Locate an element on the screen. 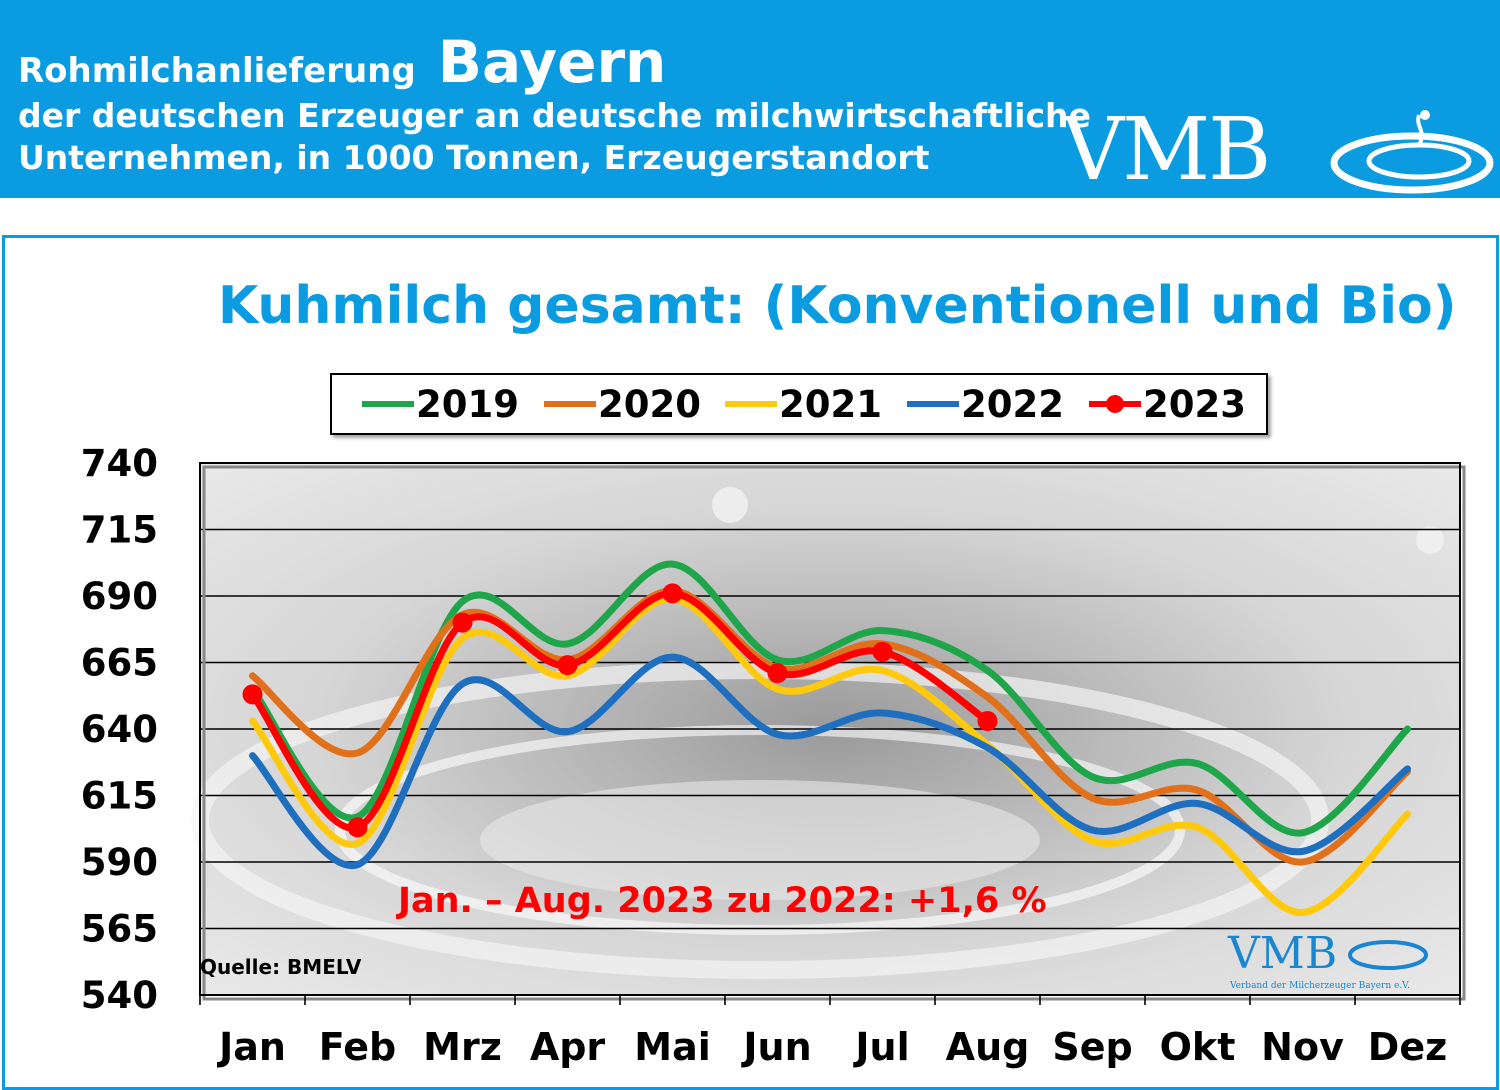 This screenshot has width=1500, height=1090. vmb-logo-text: VMB is located at coordinates (1166, 150).